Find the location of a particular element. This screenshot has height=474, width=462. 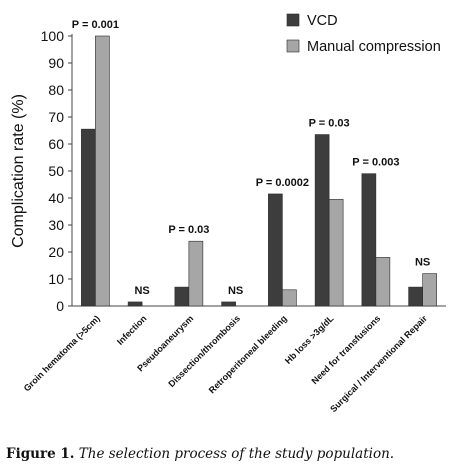

p-value-annotation: P = 0.0002 is located at coordinates (282, 183).